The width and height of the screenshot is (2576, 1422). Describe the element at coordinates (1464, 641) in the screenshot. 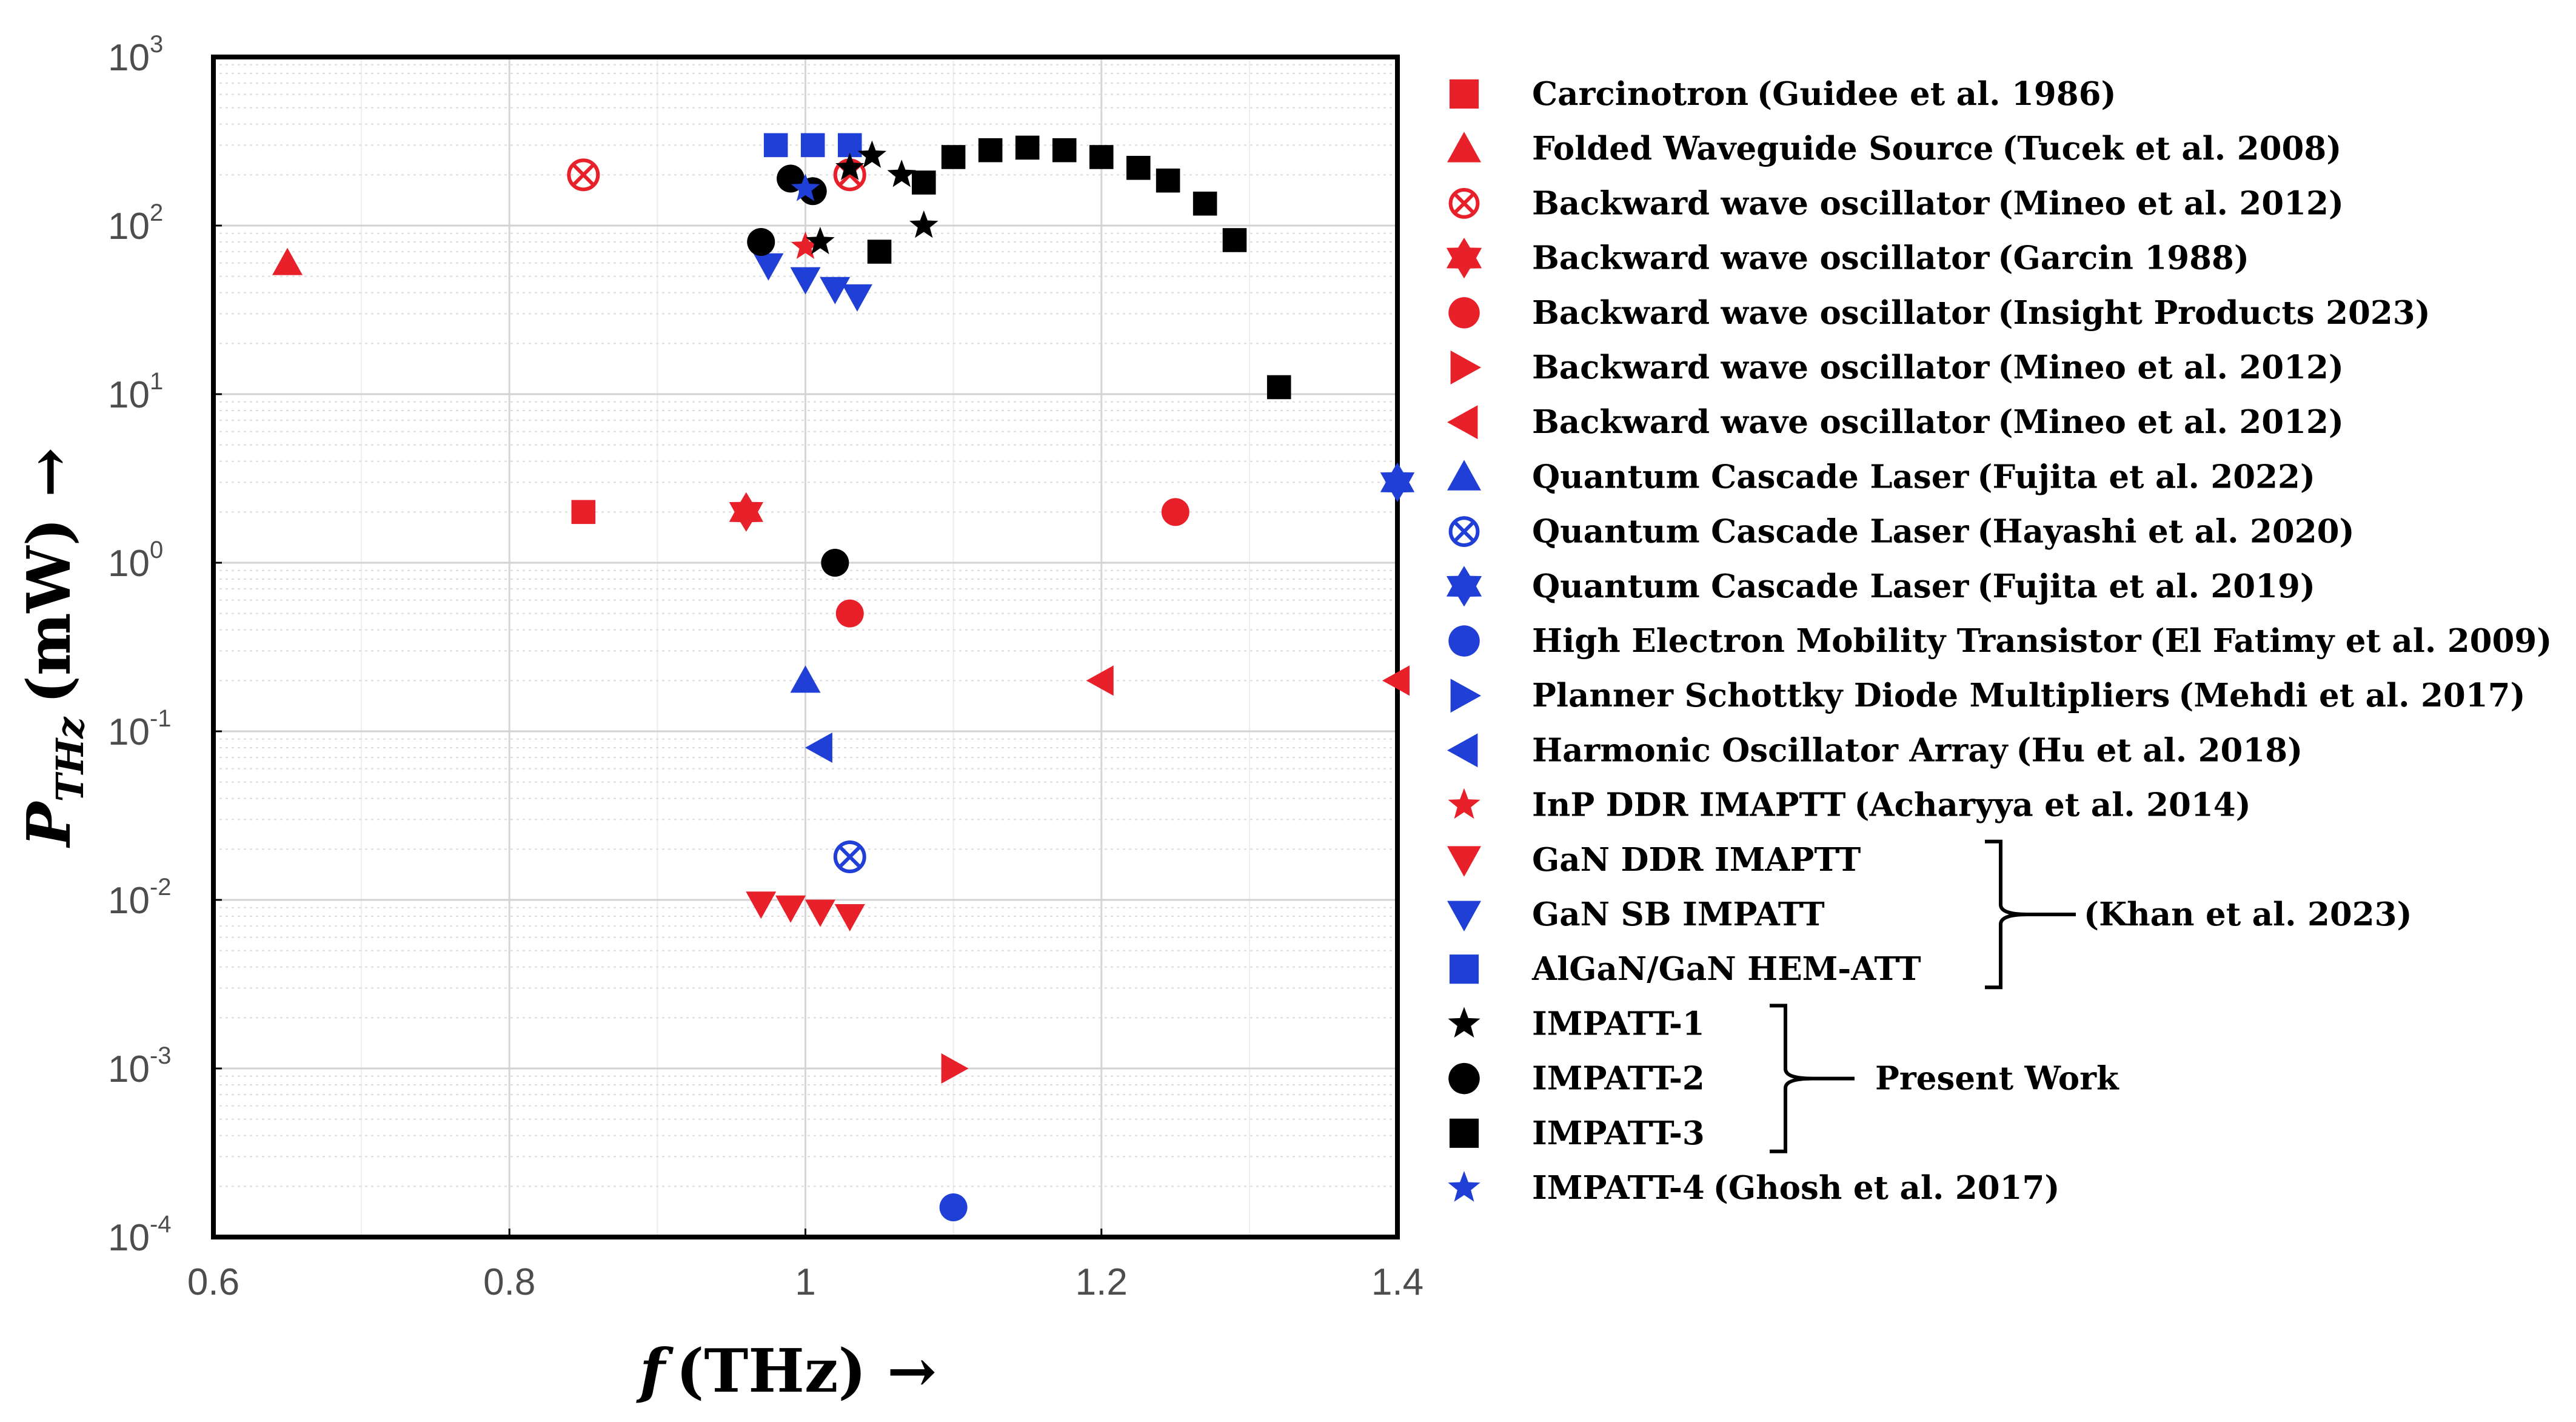

I see `legend-marker-high-electron-mobility-transistor` at that location.